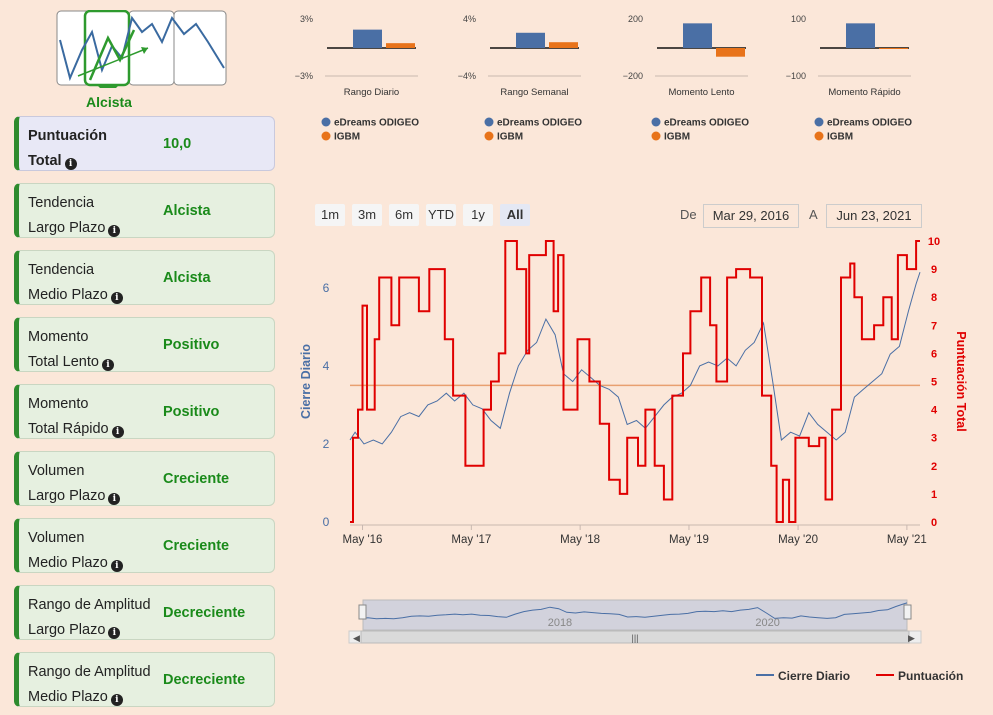  What do you see at coordinates (74, 216) in the screenshot?
I see `card-label: Tendencia Largo Plazo i` at bounding box center [74, 216].